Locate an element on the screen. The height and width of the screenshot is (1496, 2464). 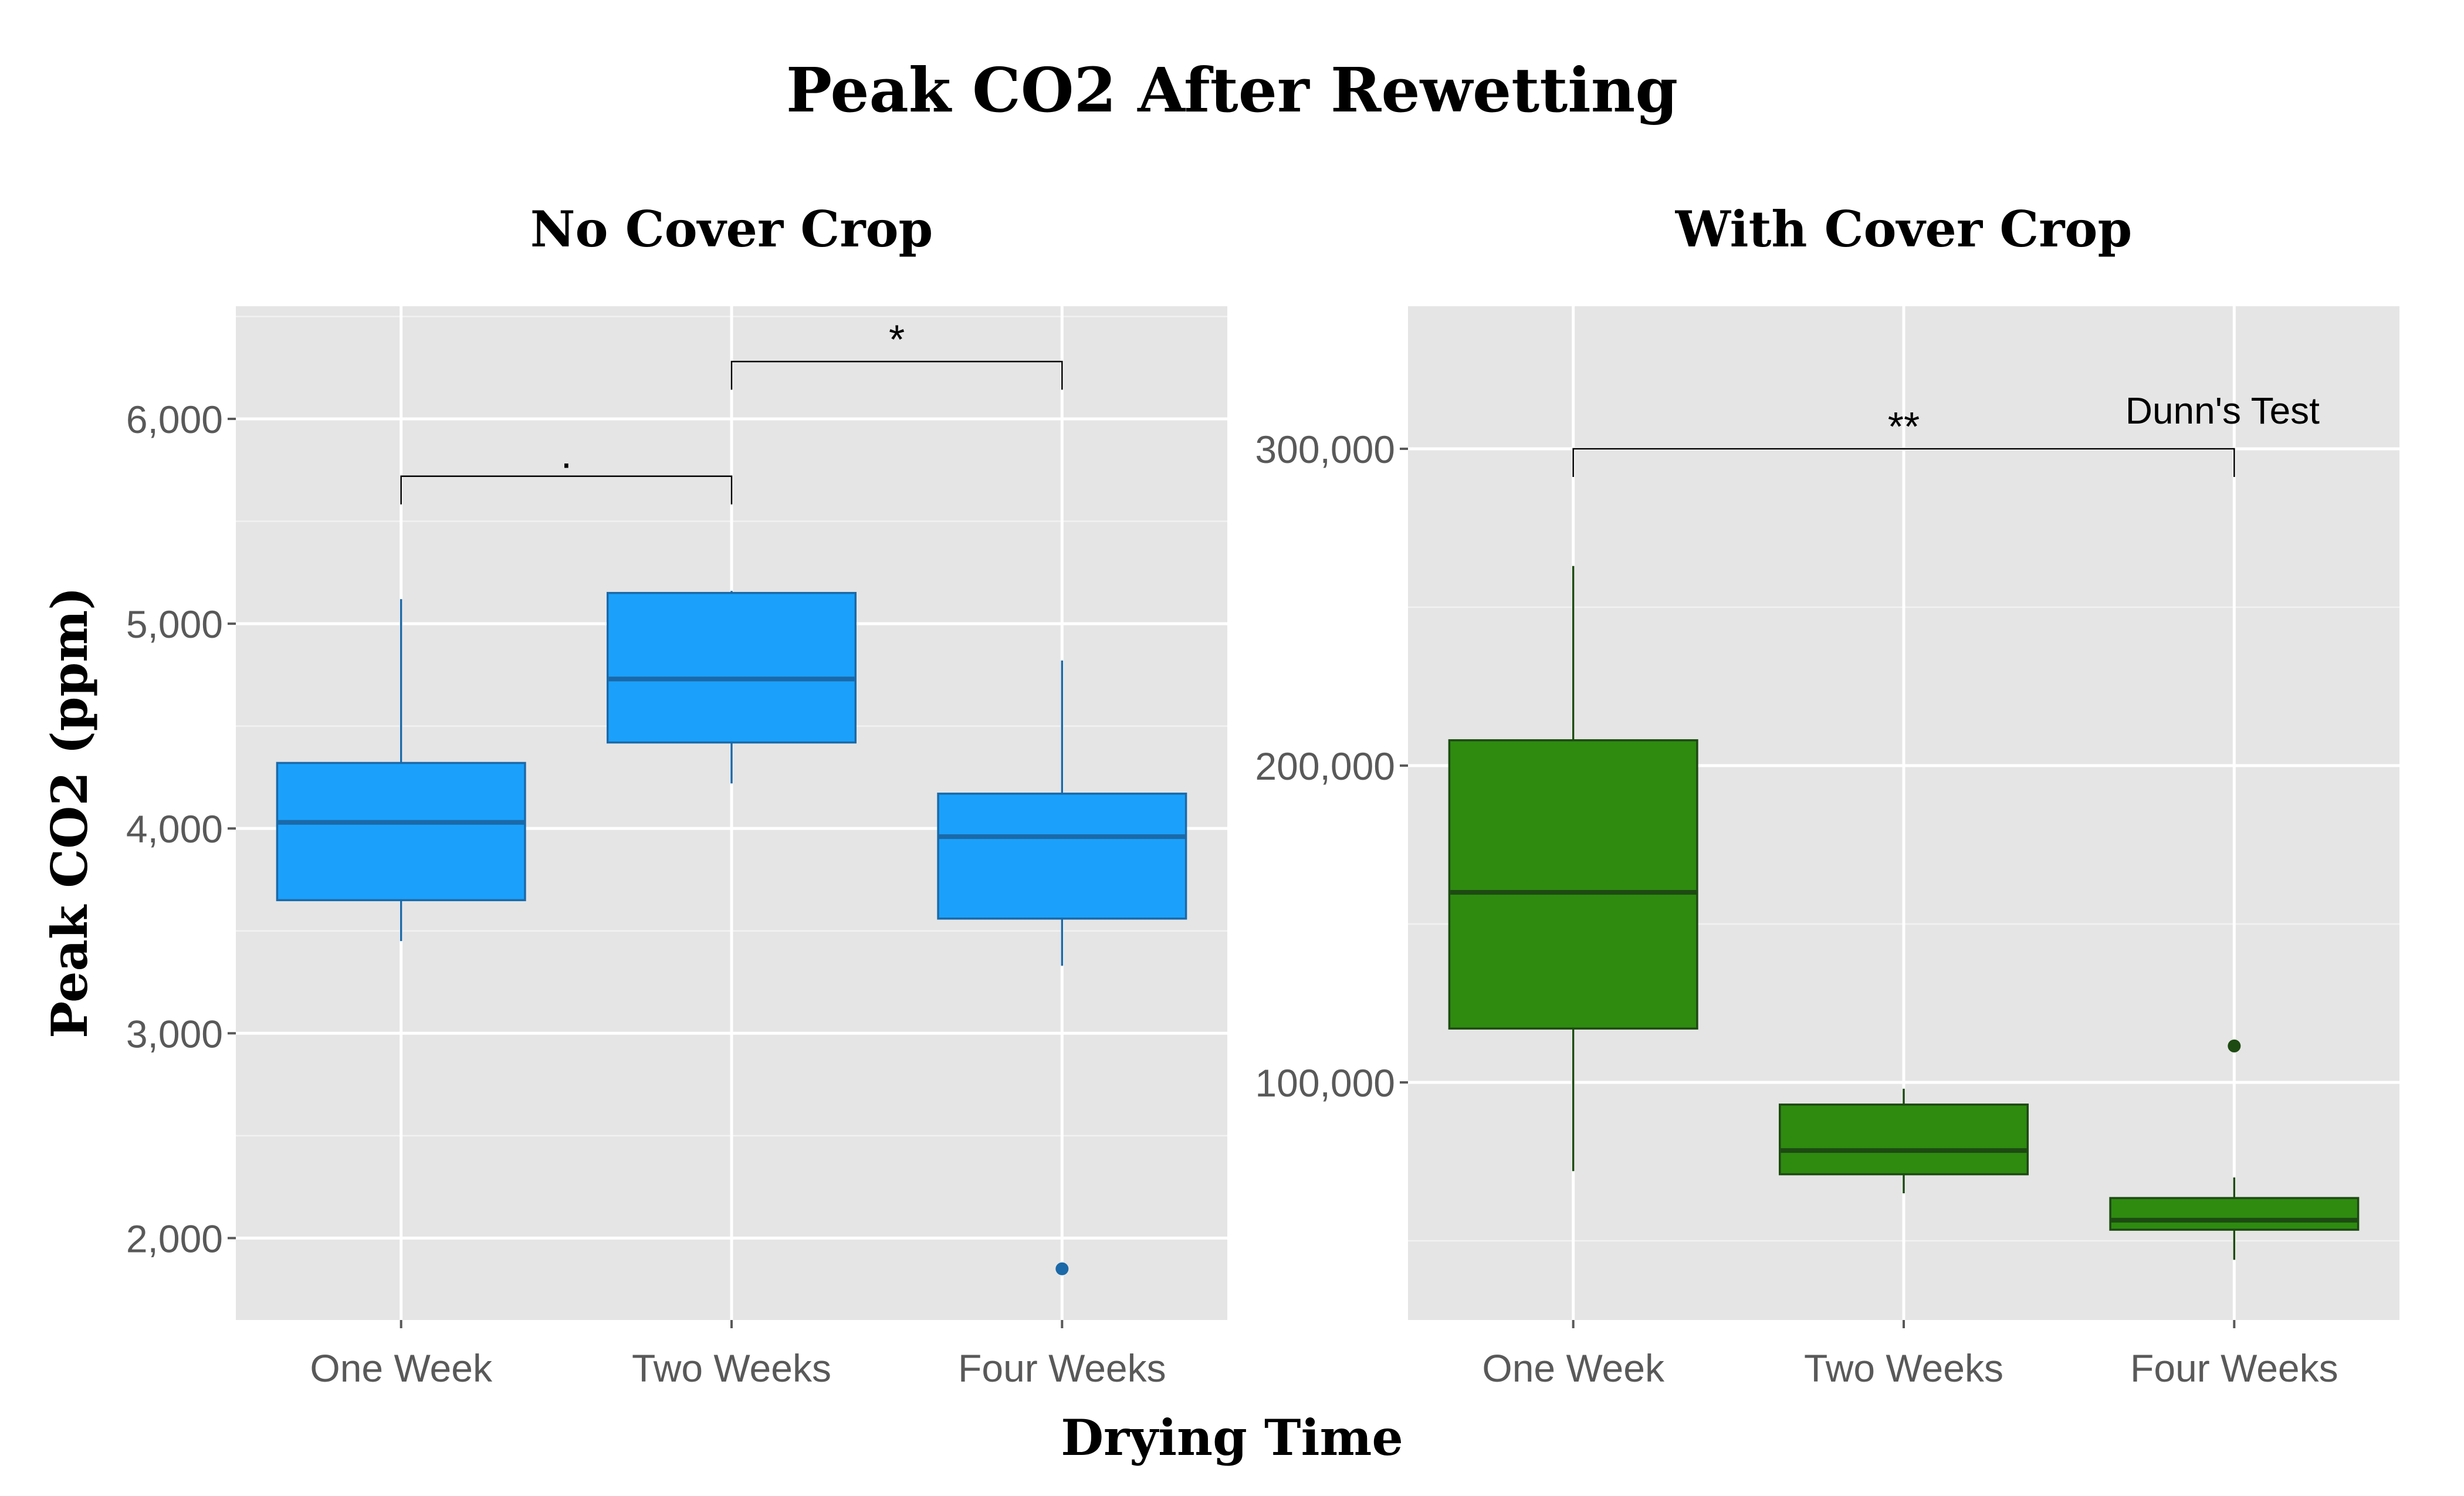
chart-title: Peak CO2 After Rewetting is located at coordinates (1232, 90).